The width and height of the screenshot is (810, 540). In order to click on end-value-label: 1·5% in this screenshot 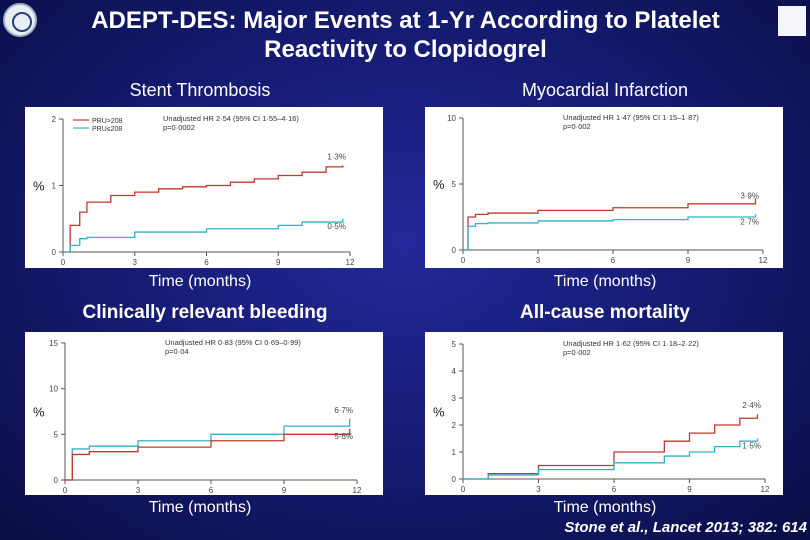, I will do `click(751, 446)`.